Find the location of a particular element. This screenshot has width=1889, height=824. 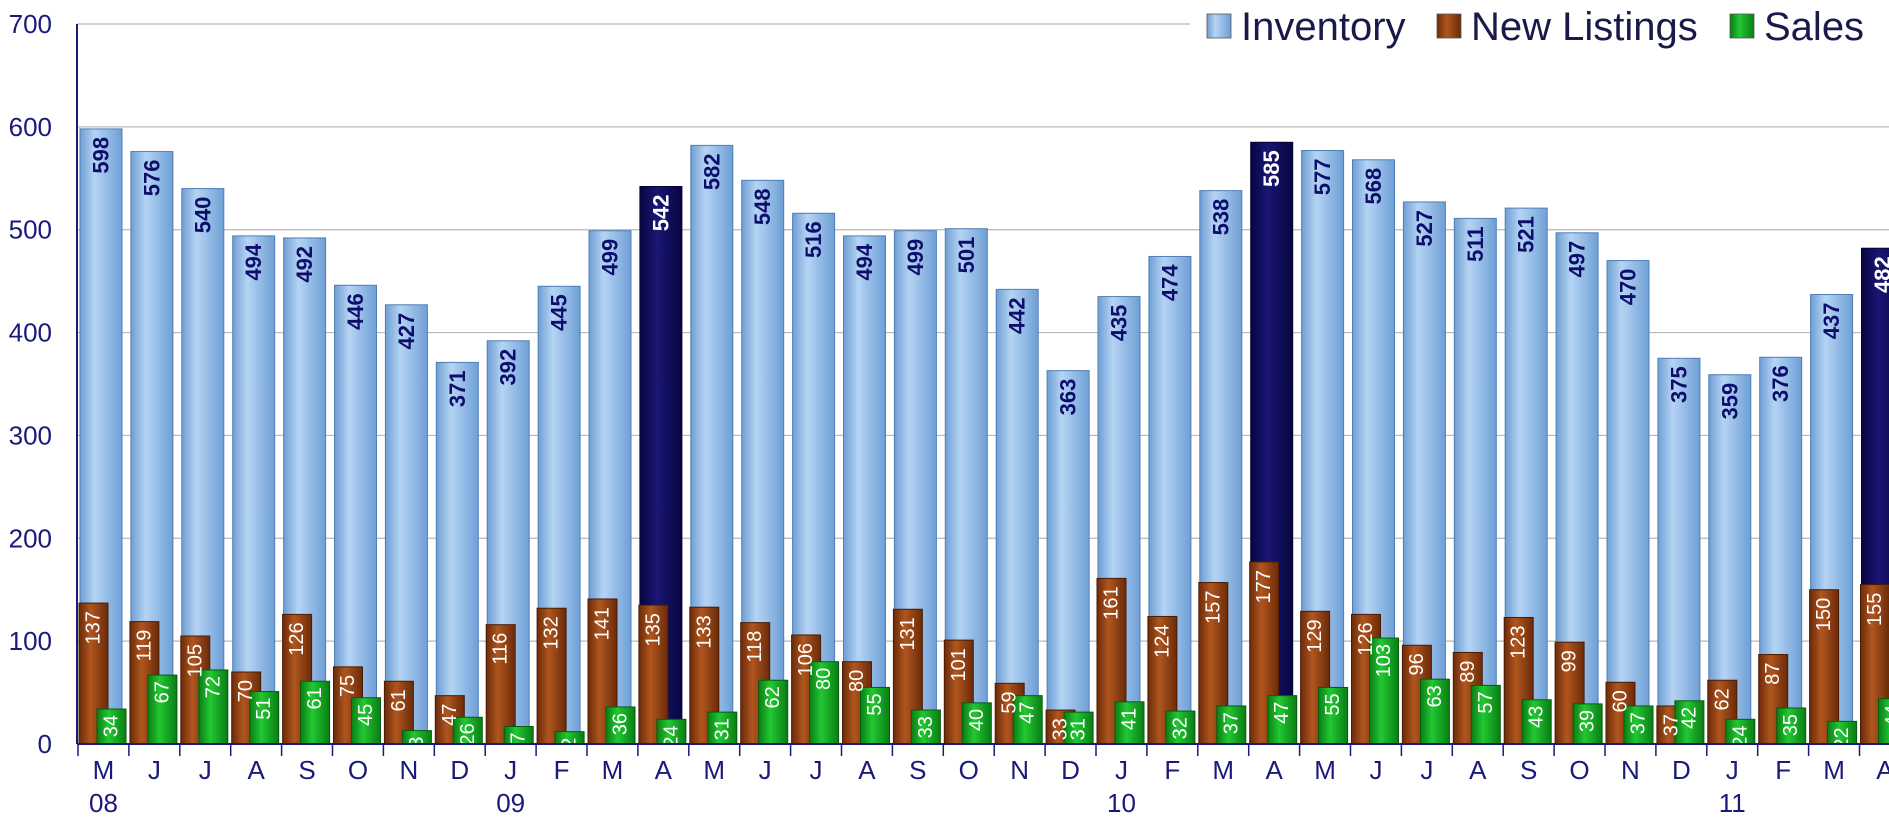

inventory-data-label: 474 is located at coordinates (1169, 282).